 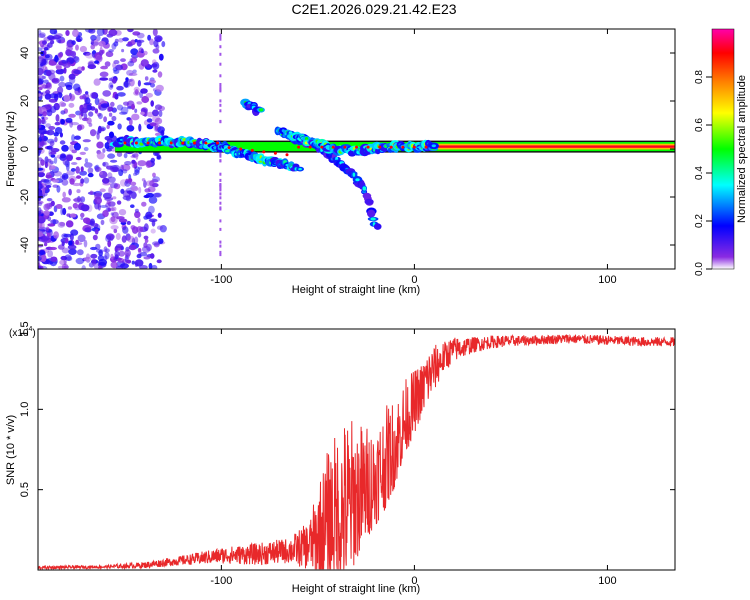 I want to click on y-tick-label: 1.0, so click(x=25, y=409).